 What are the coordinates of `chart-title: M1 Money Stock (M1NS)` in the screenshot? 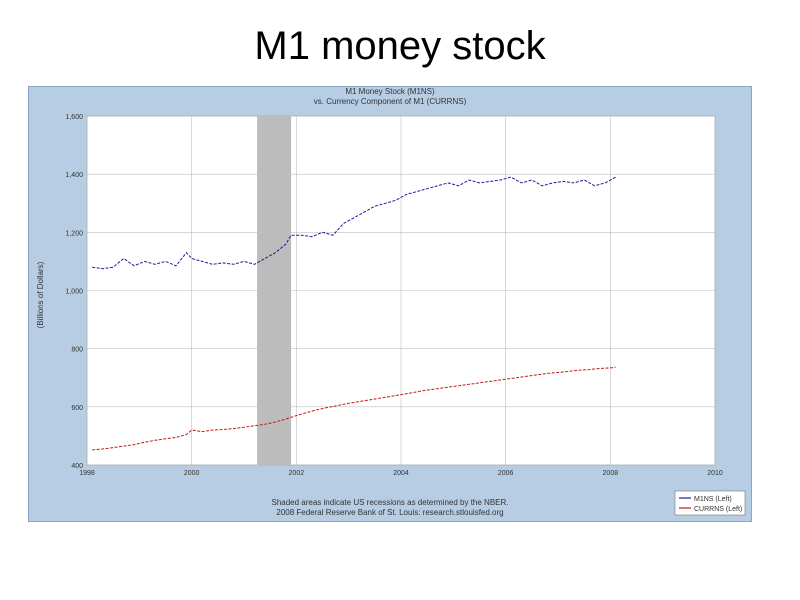 It's located at (390, 91).